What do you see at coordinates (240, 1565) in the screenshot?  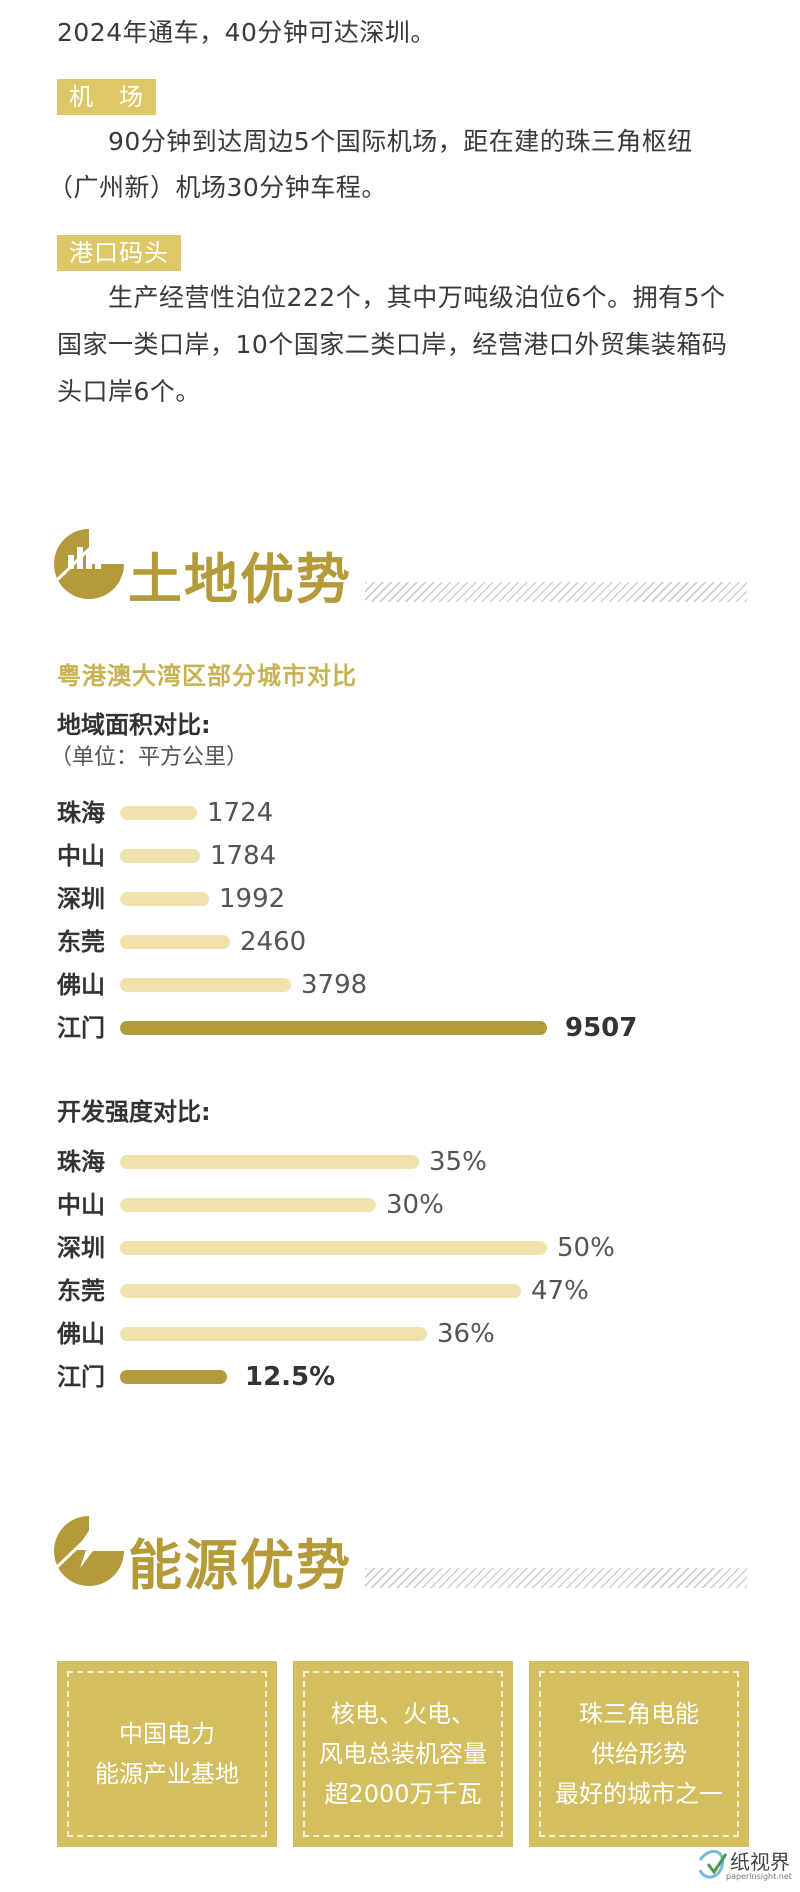 I see `energy-section-title: 能源优势` at bounding box center [240, 1565].